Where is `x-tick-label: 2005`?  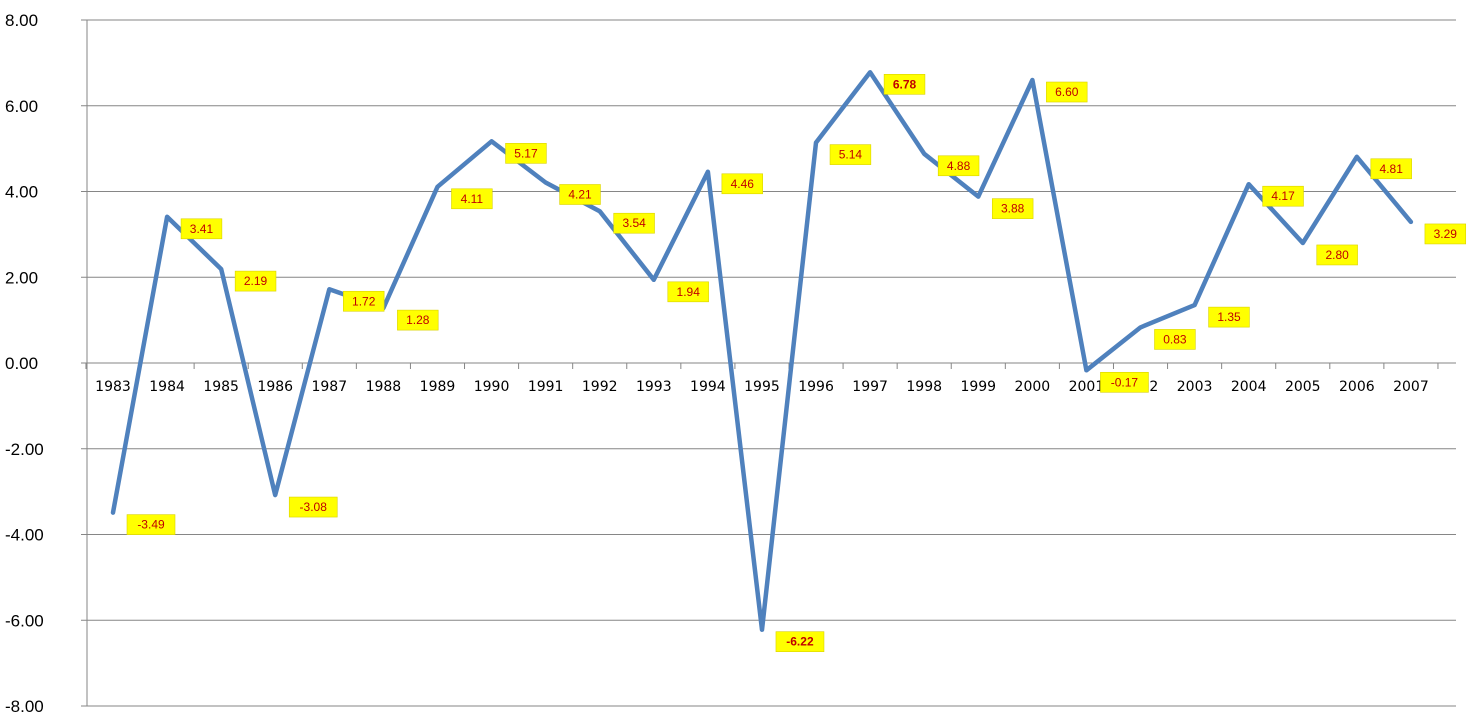 x-tick-label: 2005 is located at coordinates (1303, 387).